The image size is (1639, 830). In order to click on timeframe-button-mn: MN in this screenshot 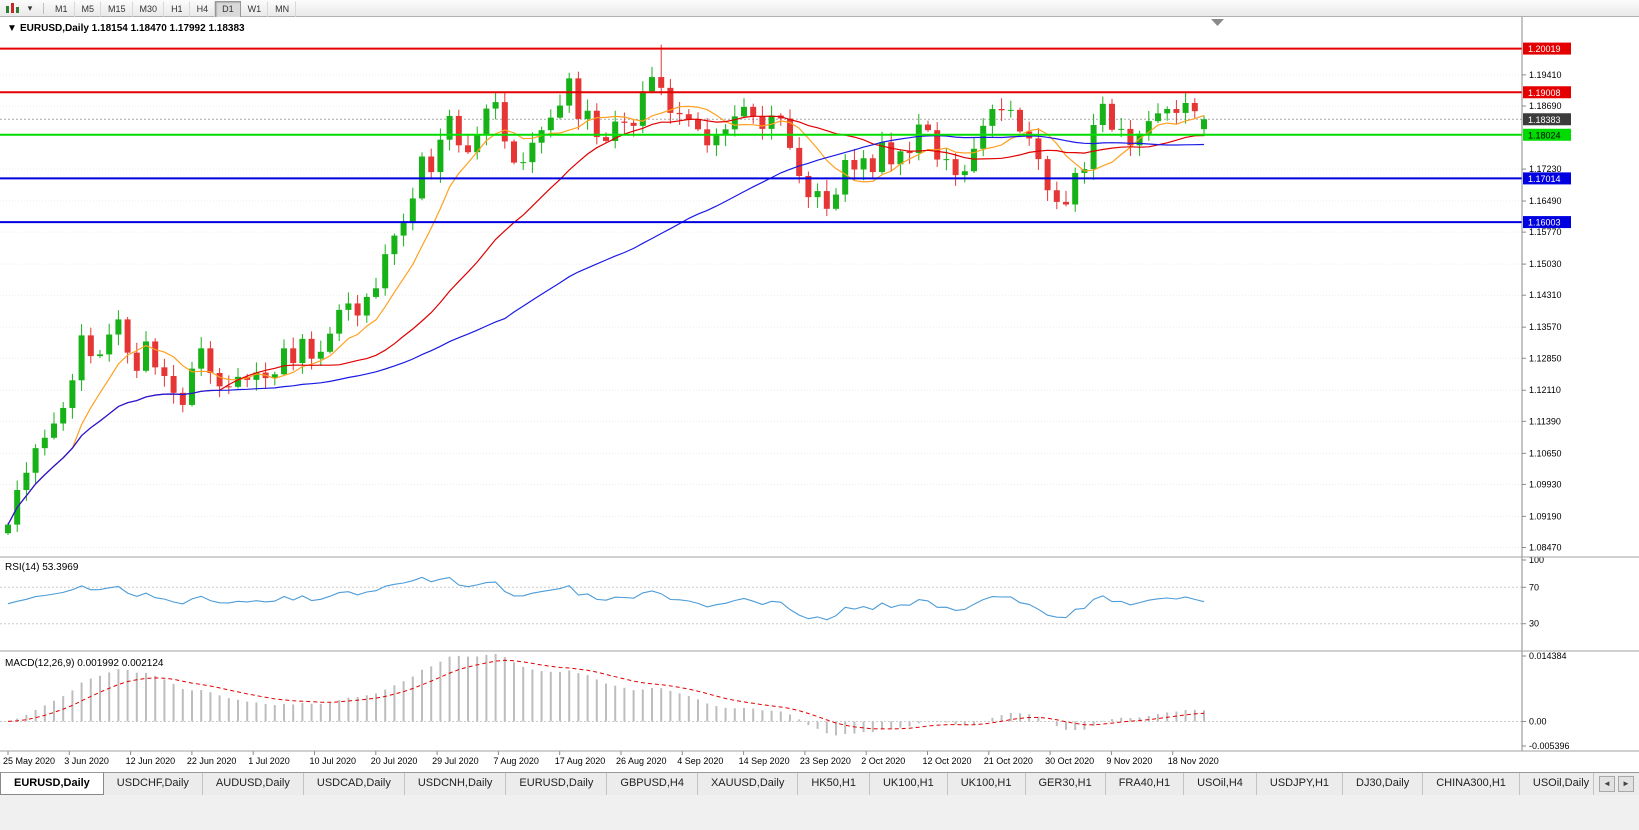, I will do `click(282, 9)`.